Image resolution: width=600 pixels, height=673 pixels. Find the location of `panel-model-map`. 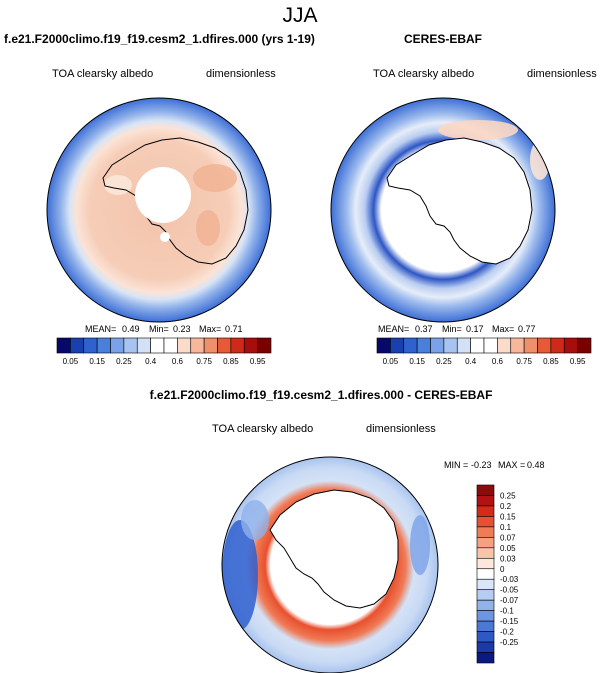

panel-model-map is located at coordinates (159, 210).